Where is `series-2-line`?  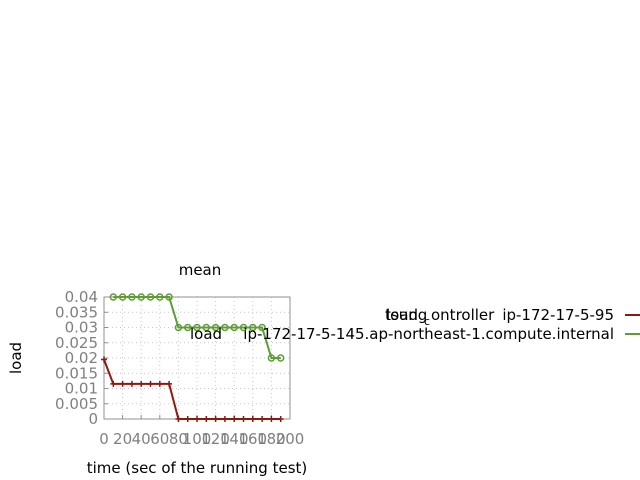
series-2-line is located at coordinates (197, 327).